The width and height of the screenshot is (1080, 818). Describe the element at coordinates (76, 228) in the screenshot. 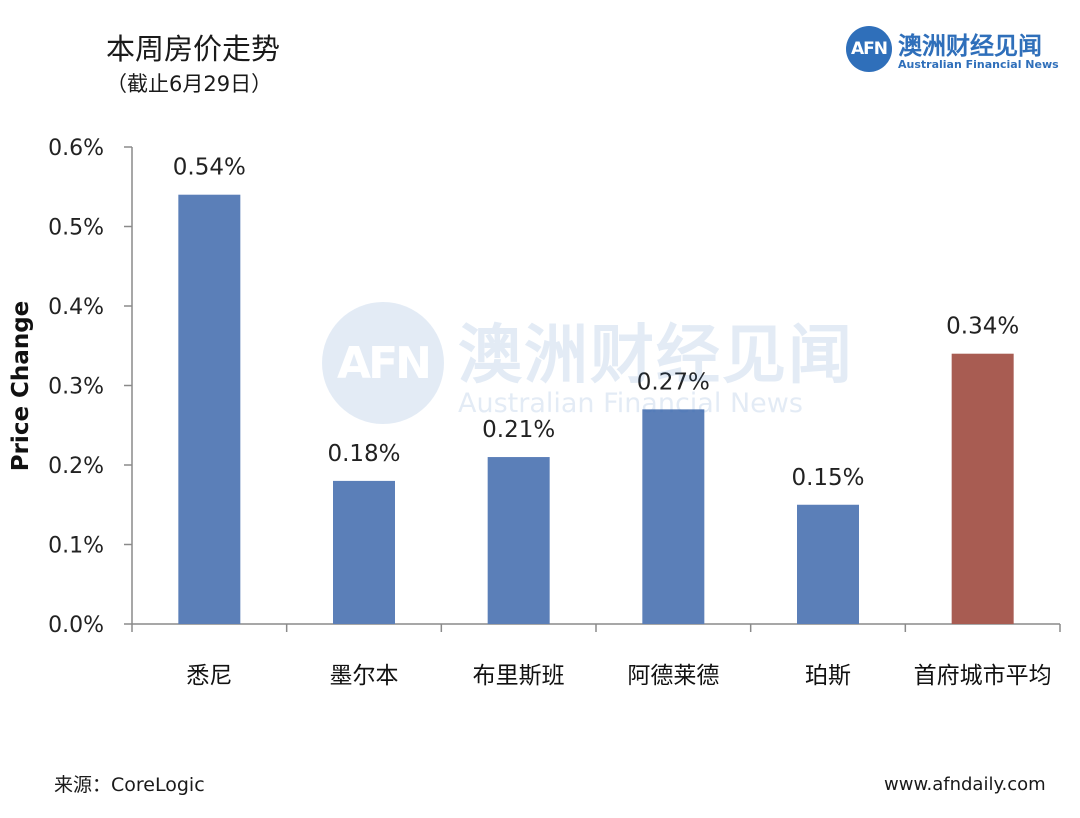

I see `y-tick-label: 0.5%` at that location.